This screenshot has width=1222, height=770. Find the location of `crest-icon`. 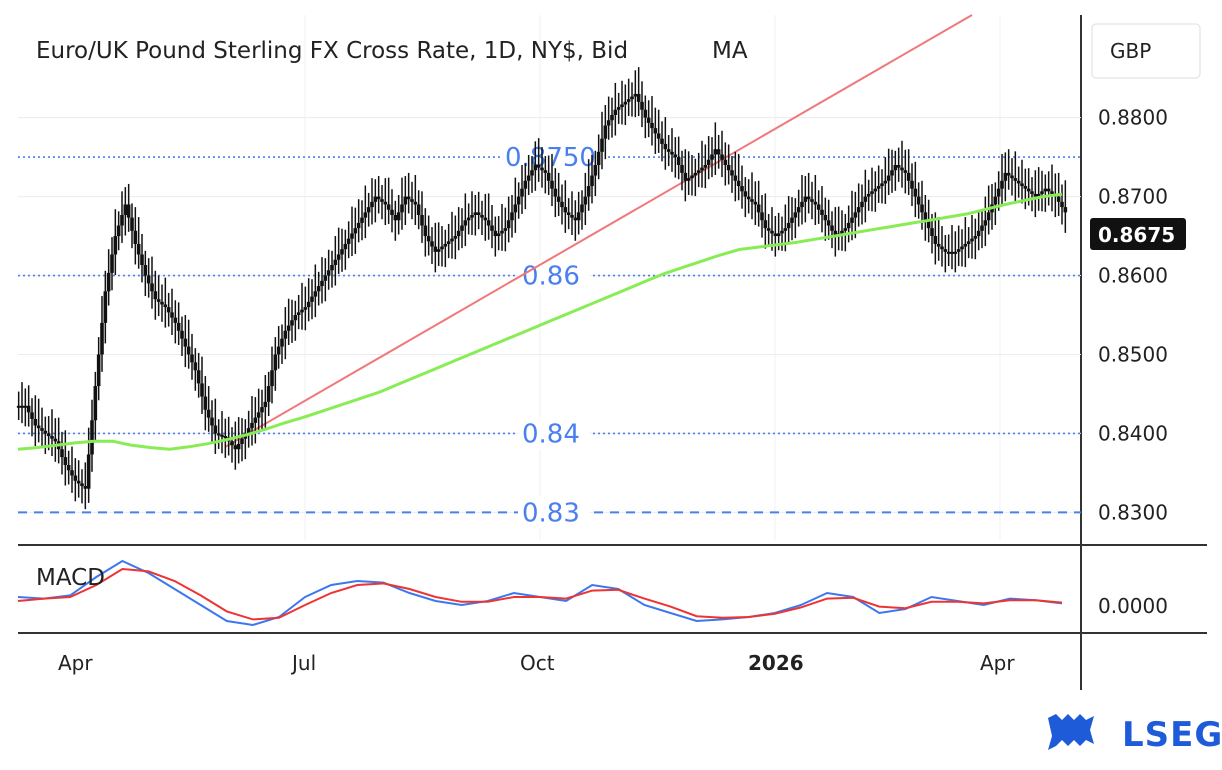

crest-icon is located at coordinates (1071, 732).